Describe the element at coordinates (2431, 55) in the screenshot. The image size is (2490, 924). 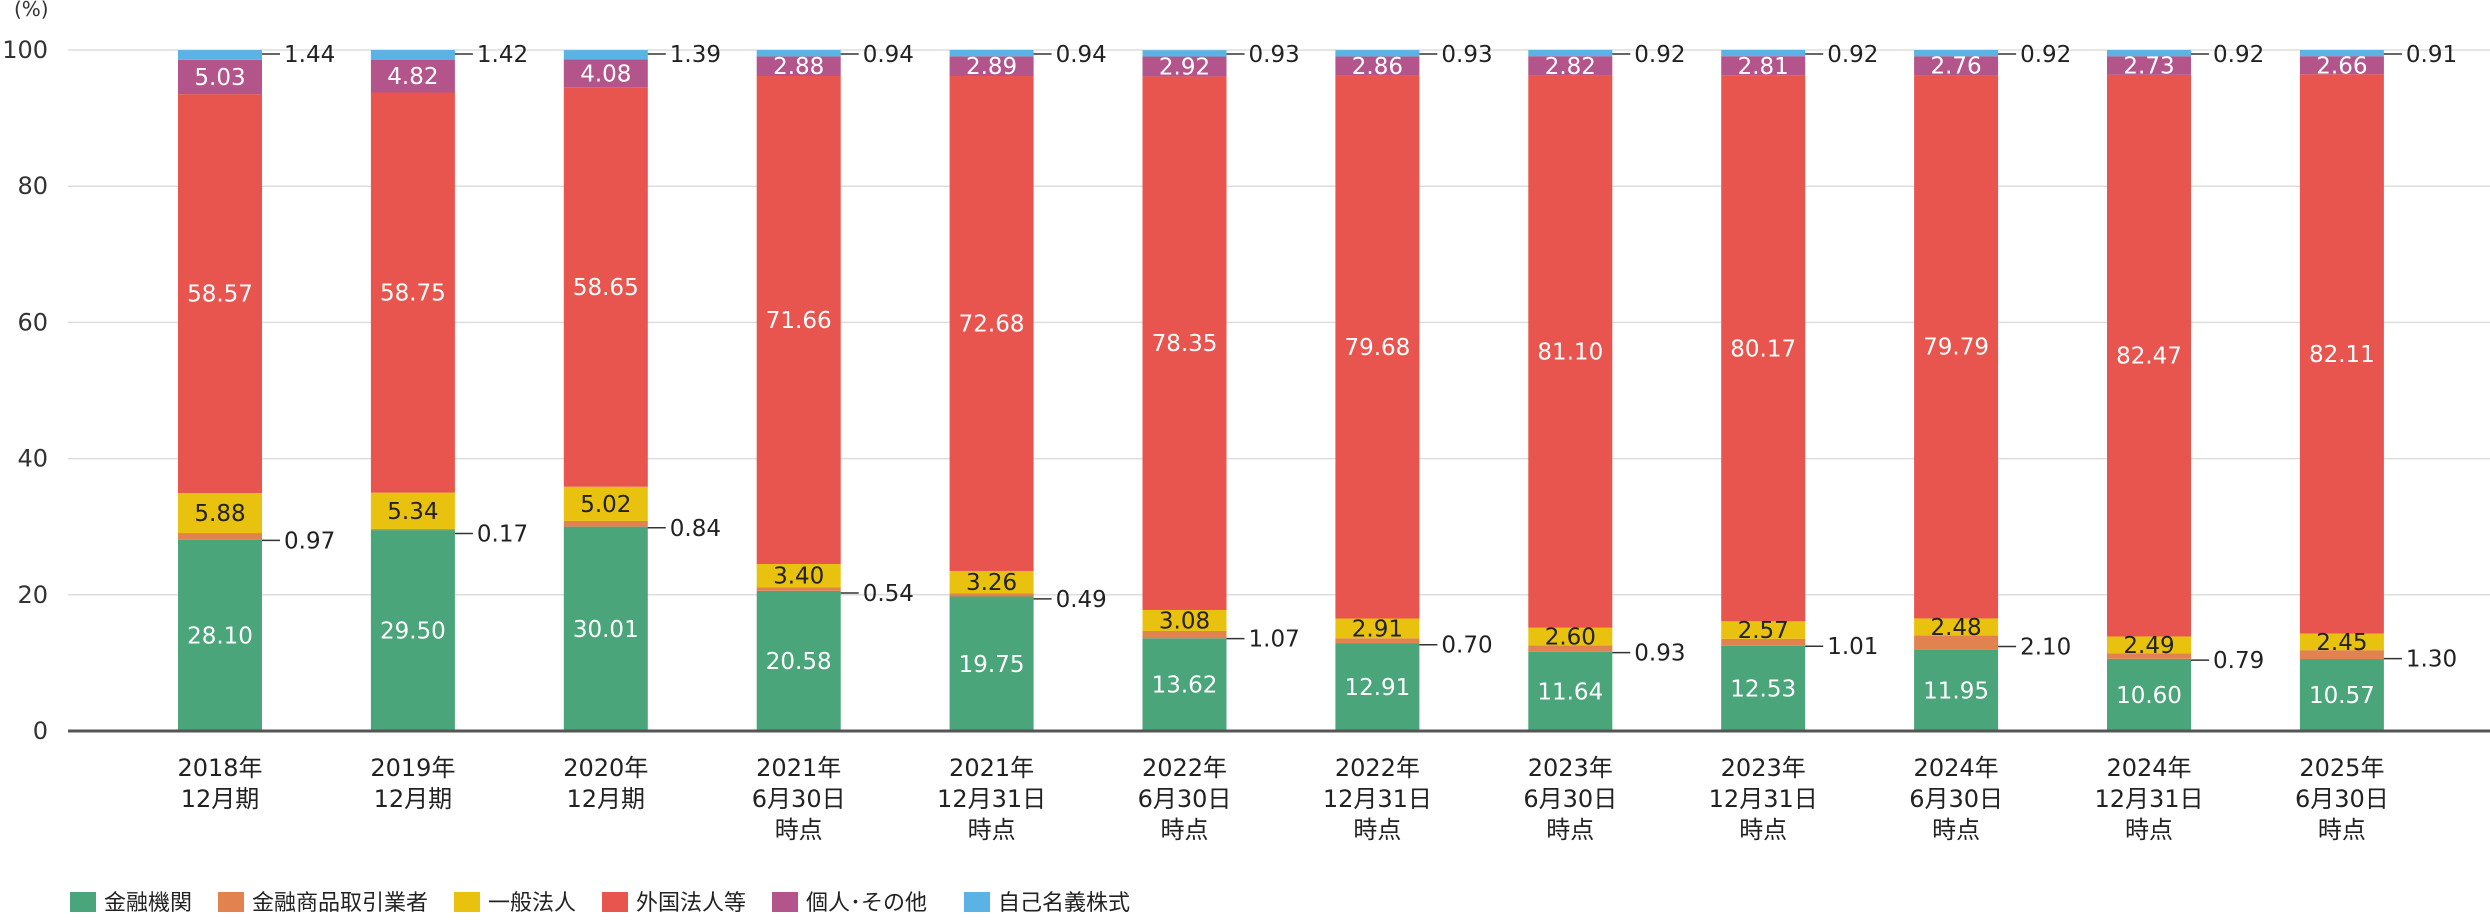
I see `callout-label: 0.91` at that location.